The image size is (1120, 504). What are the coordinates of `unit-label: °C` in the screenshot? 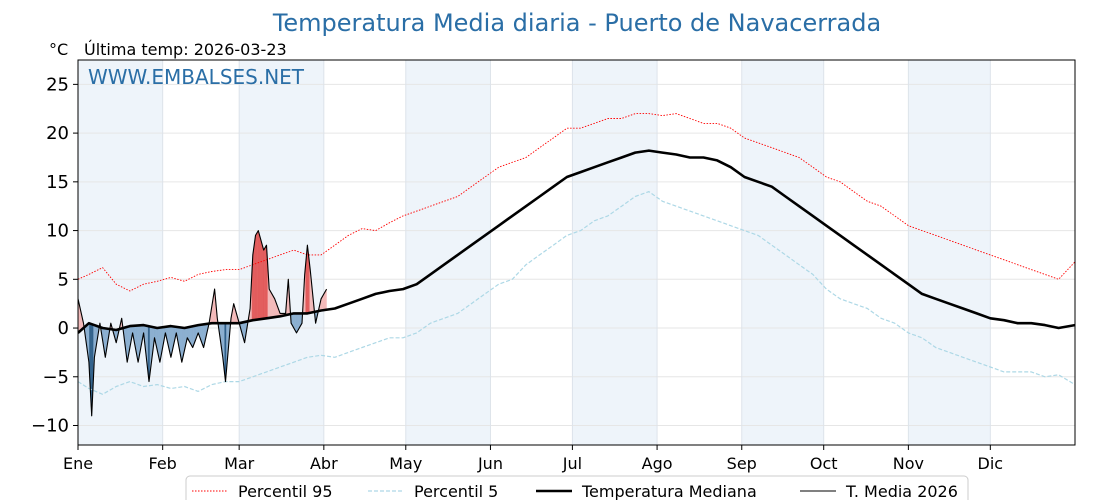 It's located at (58, 49).